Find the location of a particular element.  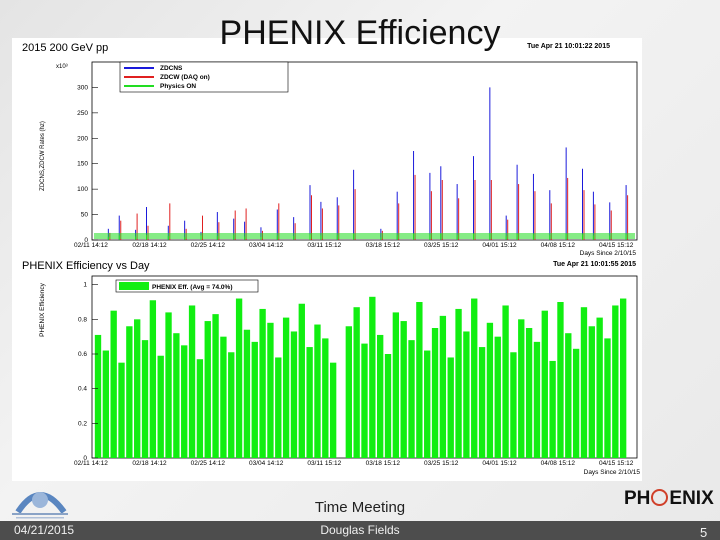

footer-author: Douglas Fields is located at coordinates (360, 530).